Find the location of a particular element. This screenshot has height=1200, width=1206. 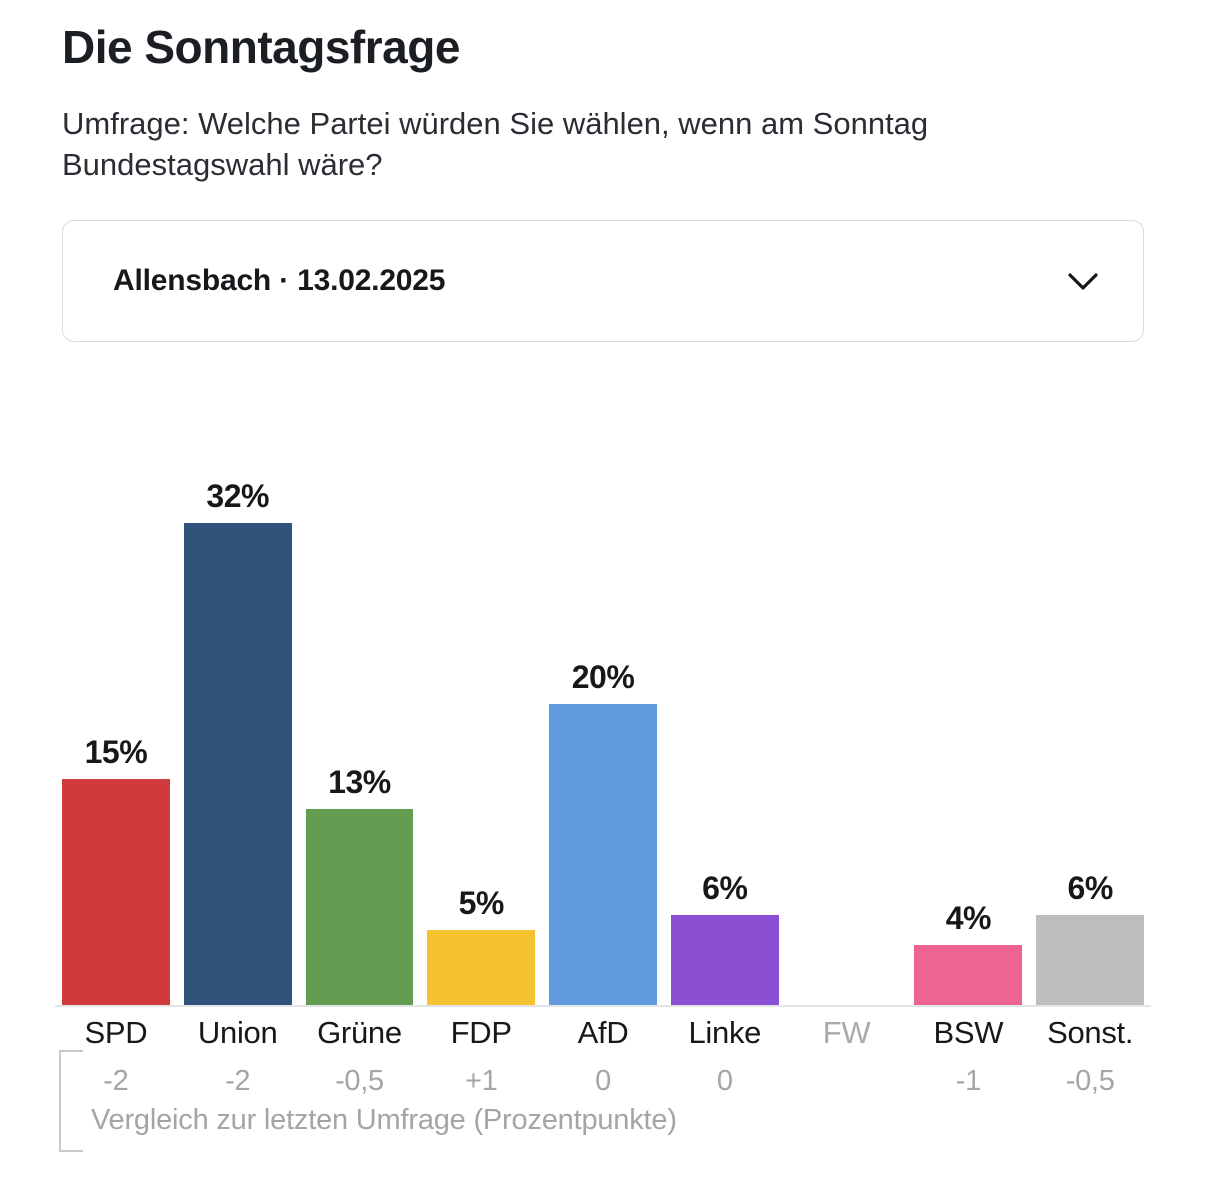

category-label-spd: SPD is located at coordinates (116, 1032).